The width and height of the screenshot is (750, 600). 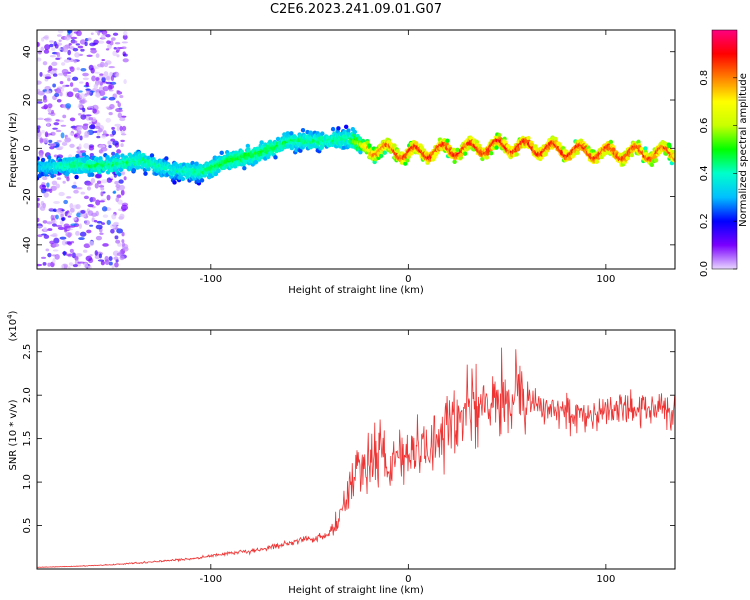 What do you see at coordinates (13, 150) in the screenshot?
I see `spectrogram-y-axis-label: Frequency (Hz)` at bounding box center [13, 150].